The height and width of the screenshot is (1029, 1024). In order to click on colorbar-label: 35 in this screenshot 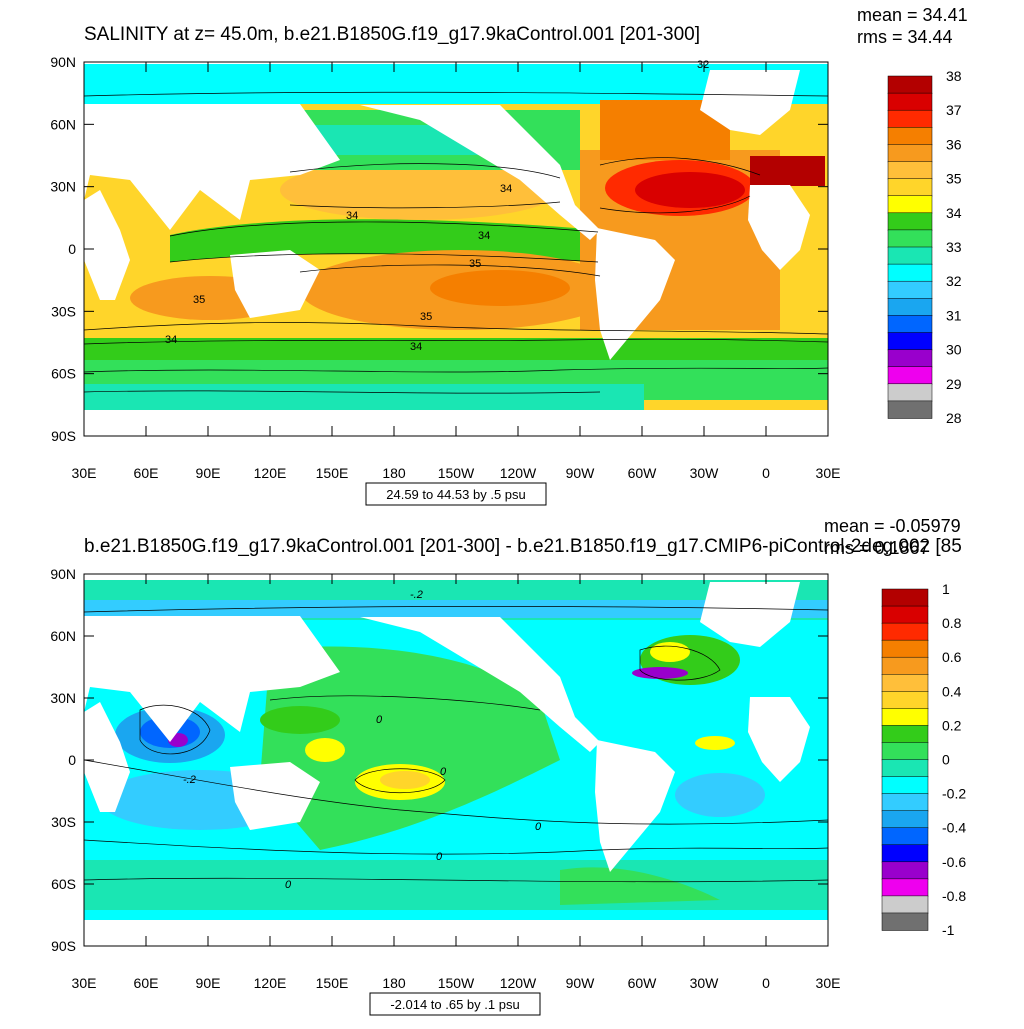, I will do `click(954, 179)`.